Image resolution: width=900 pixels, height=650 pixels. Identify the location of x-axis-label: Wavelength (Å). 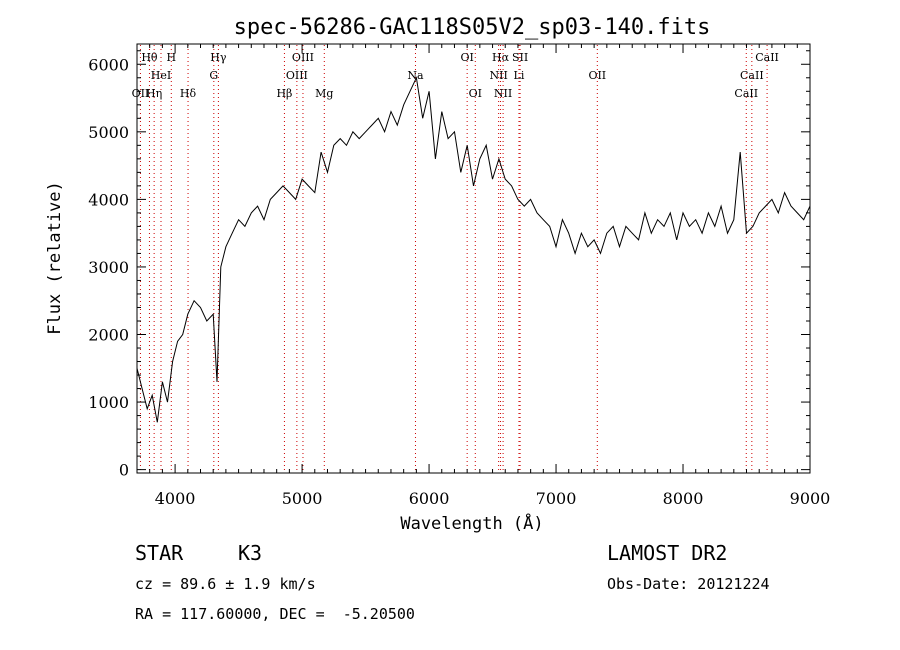
(471, 523).